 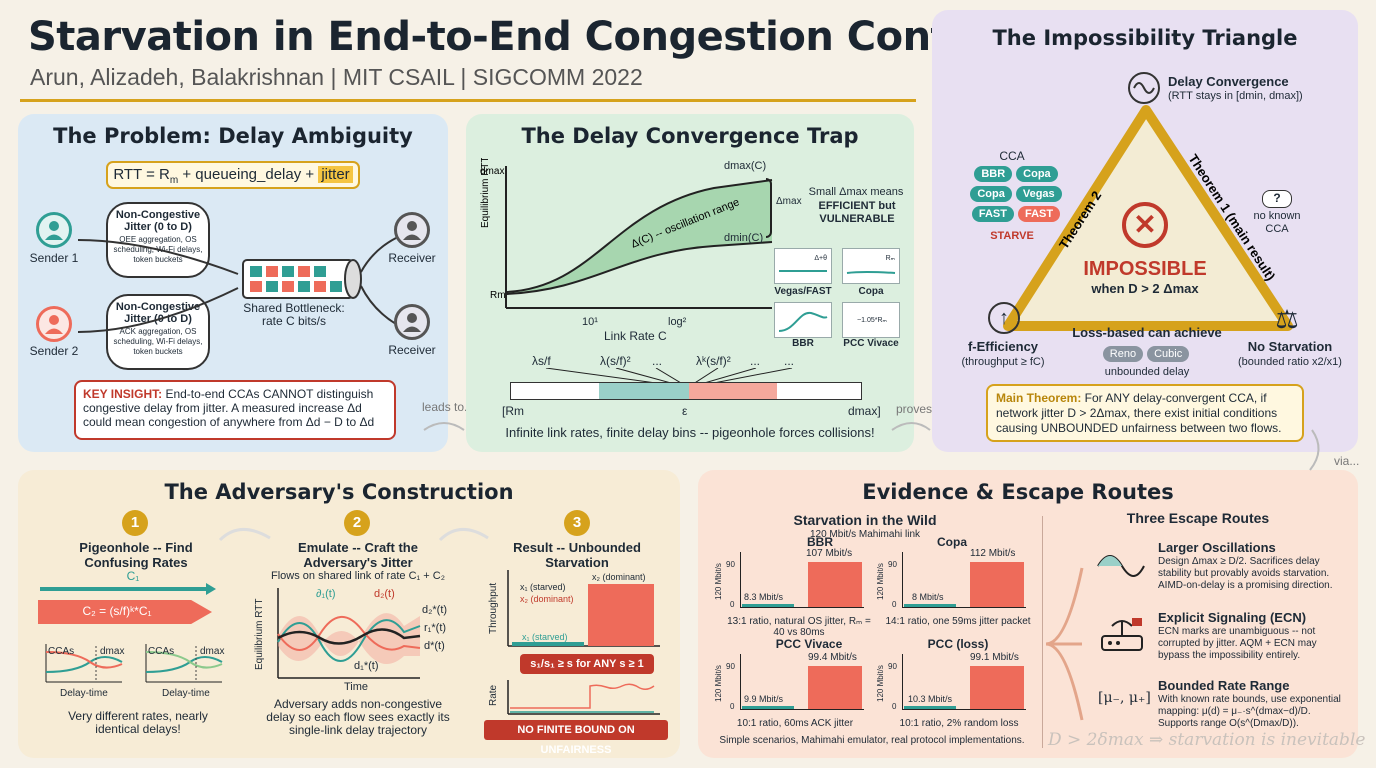 What do you see at coordinates (1147, 332) in the screenshot?
I see `loss-based-label: Loss-based can achieve` at bounding box center [1147, 332].